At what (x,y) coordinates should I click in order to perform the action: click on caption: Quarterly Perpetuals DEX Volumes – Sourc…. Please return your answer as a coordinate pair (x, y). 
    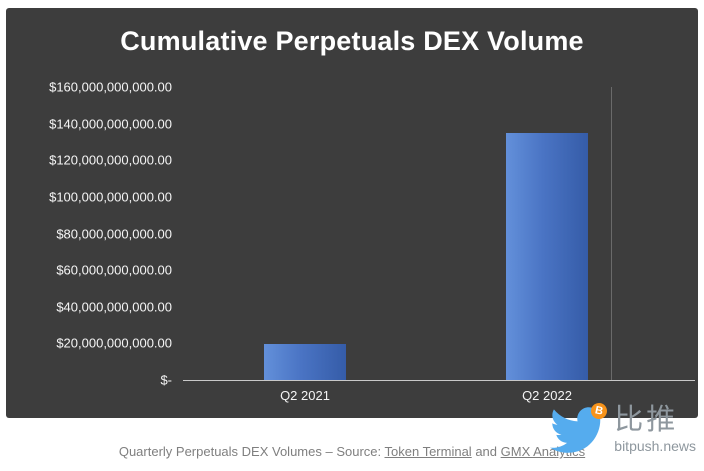
    Looking at the image, I should click on (352, 451).